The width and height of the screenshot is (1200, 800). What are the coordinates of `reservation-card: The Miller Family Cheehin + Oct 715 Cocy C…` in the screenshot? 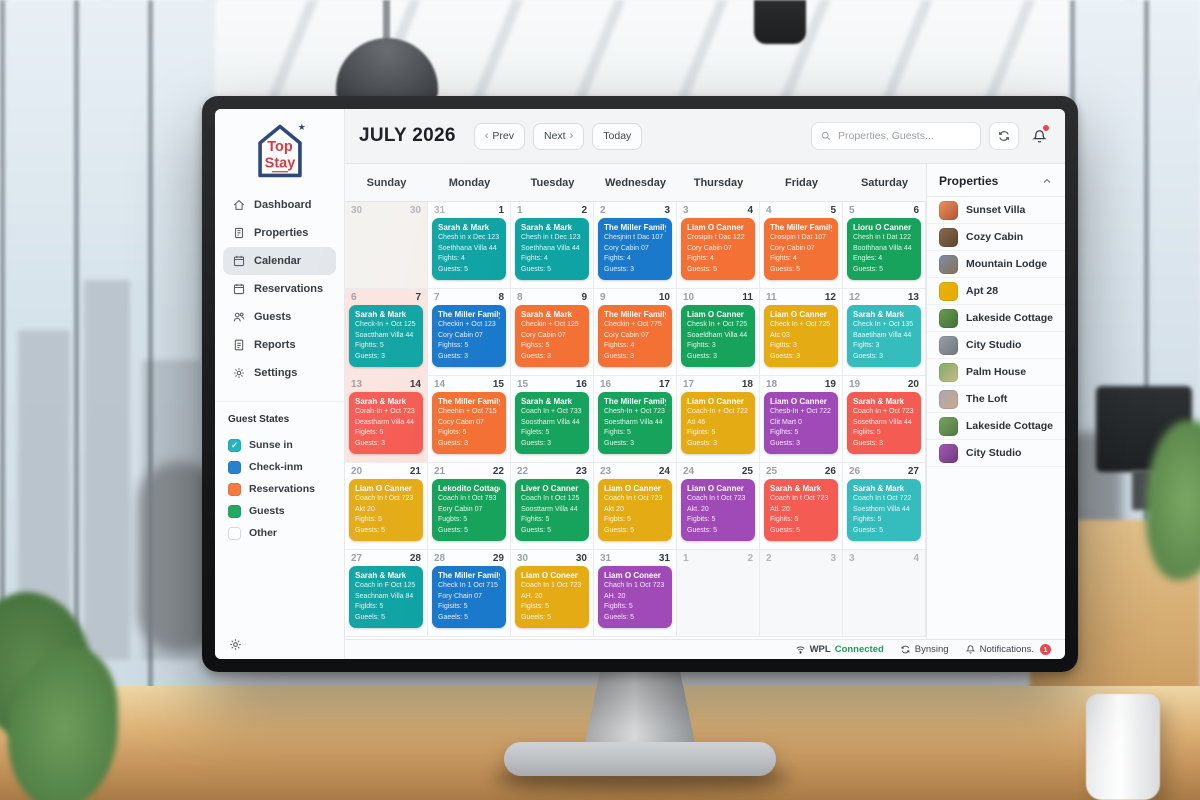 It's located at (469, 423).